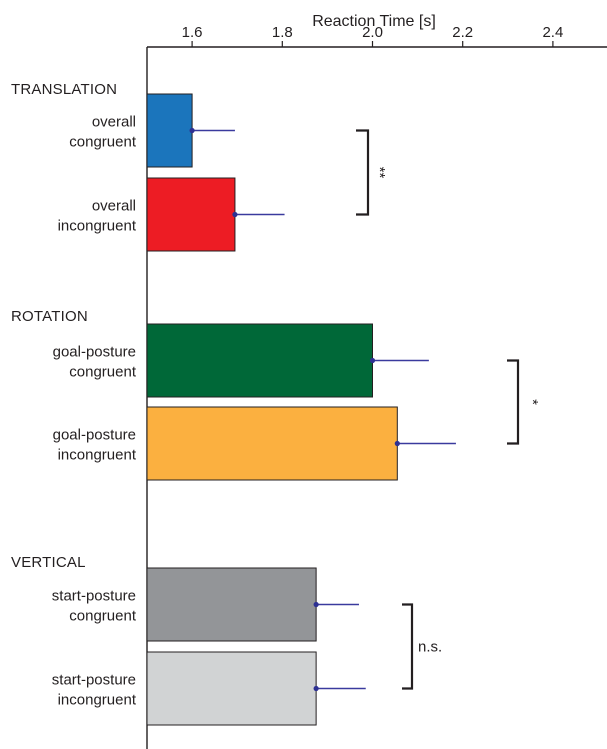 This screenshot has height=749, width=607. I want to click on x-axis-title: Reaction Time [s], so click(374, 21).